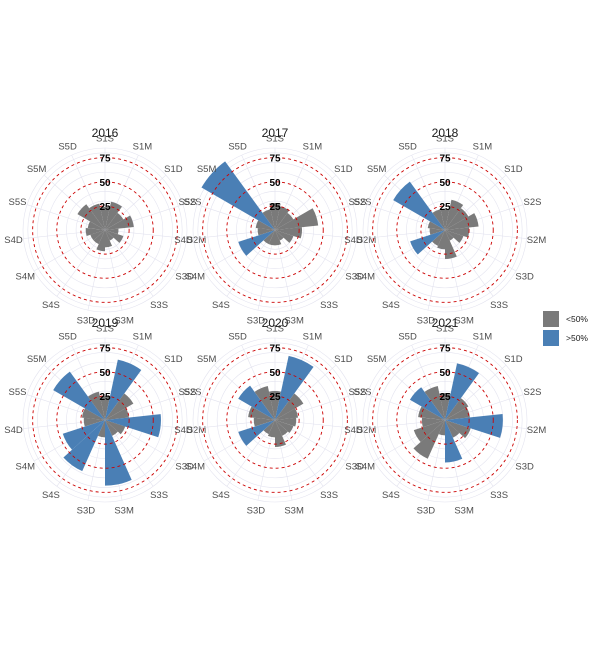 Image resolution: width=600 pixels, height=650 pixels. I want to click on bar-2019-S1S, so click(105, 407).